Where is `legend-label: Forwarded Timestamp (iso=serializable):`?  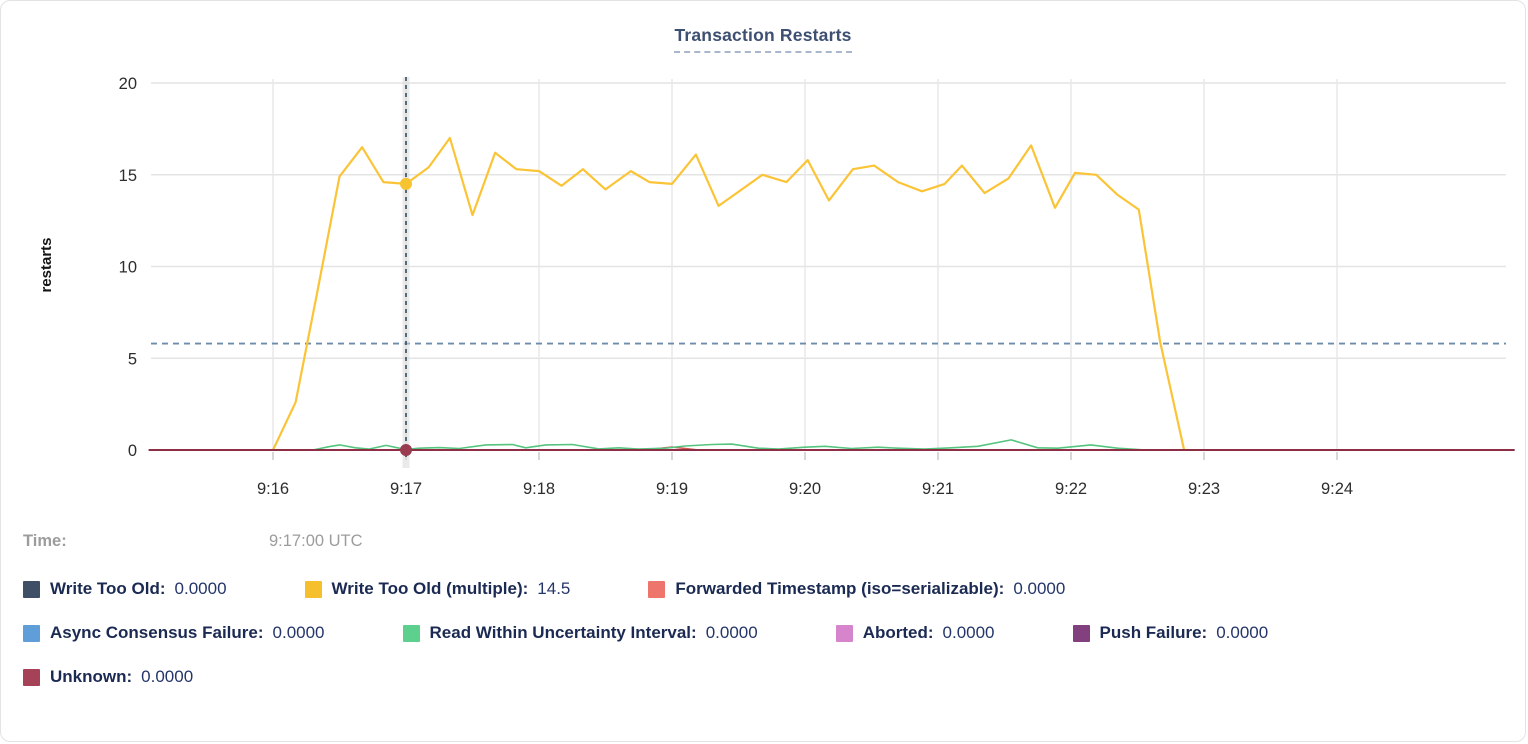
legend-label: Forwarded Timestamp (iso=serializable): is located at coordinates (840, 588).